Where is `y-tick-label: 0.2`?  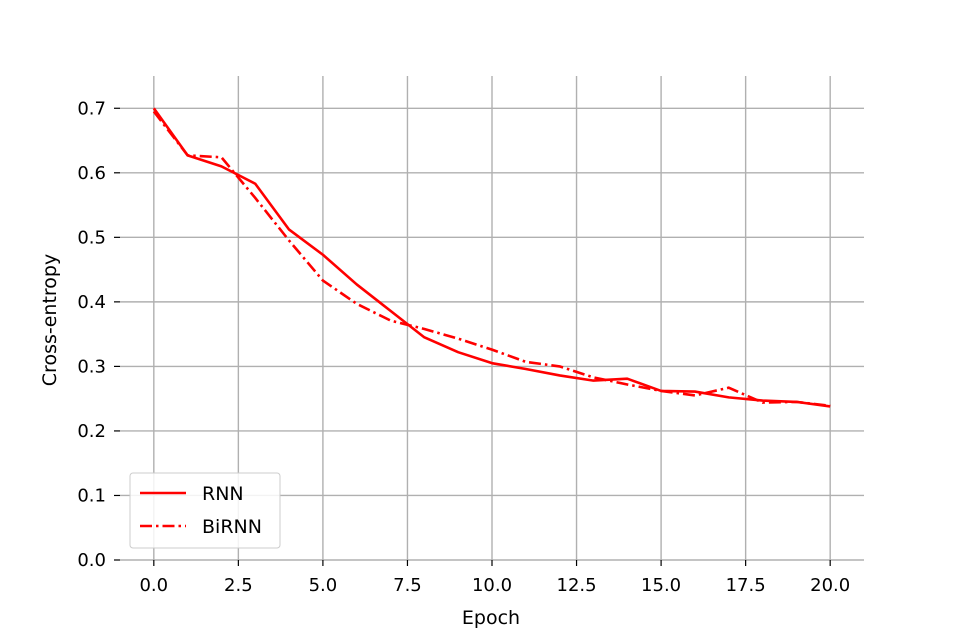
y-tick-label: 0.2 is located at coordinates (91, 431).